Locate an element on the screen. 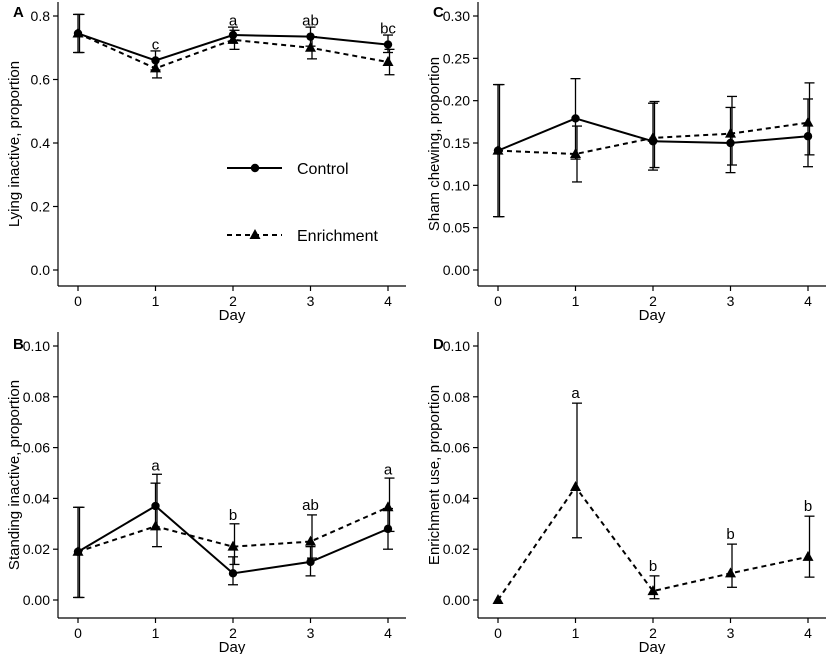  y-tick-label: 0.6 is located at coordinates (41, 80).